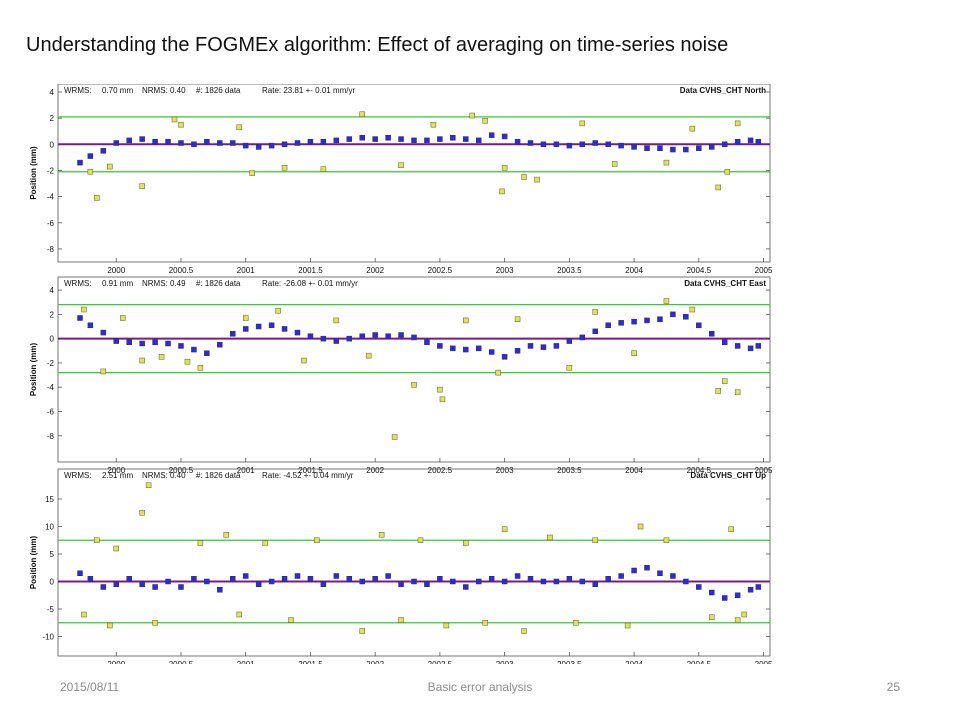  What do you see at coordinates (728, 475) in the screenshot?
I see `plot-title: Data CVHS_CHT Up` at bounding box center [728, 475].